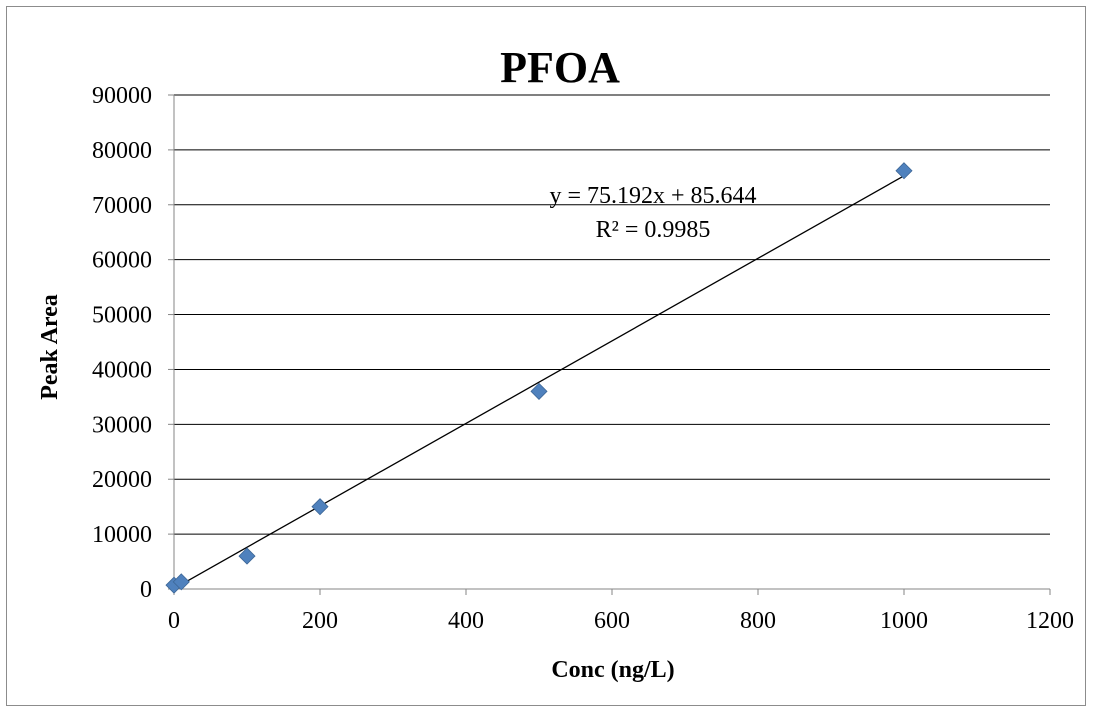 The height and width of the screenshot is (711, 1093). What do you see at coordinates (612, 670) in the screenshot?
I see `x-axis-title: Conc (ng/L)` at bounding box center [612, 670].